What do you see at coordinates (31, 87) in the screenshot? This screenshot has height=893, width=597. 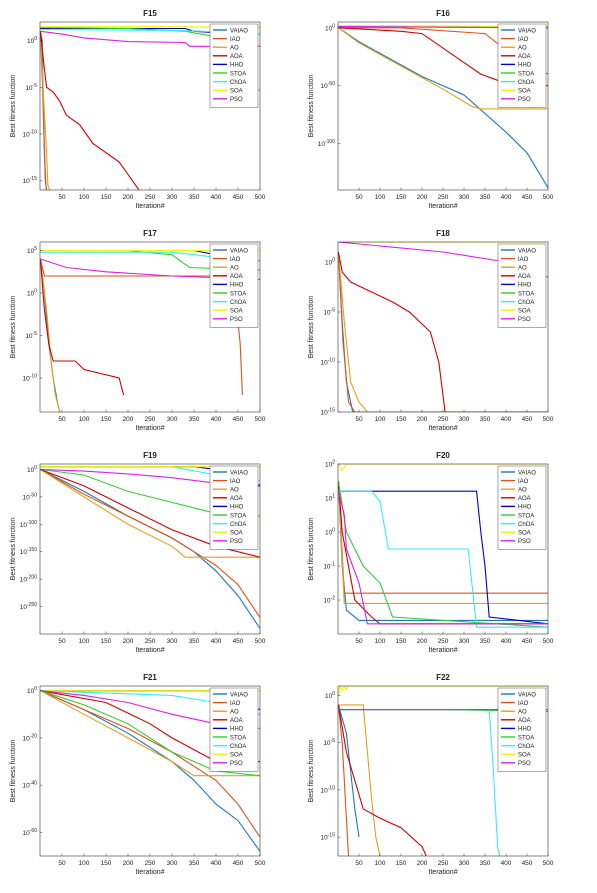 I see `y-tick-label: 10⁻⁵` at bounding box center [31, 87].